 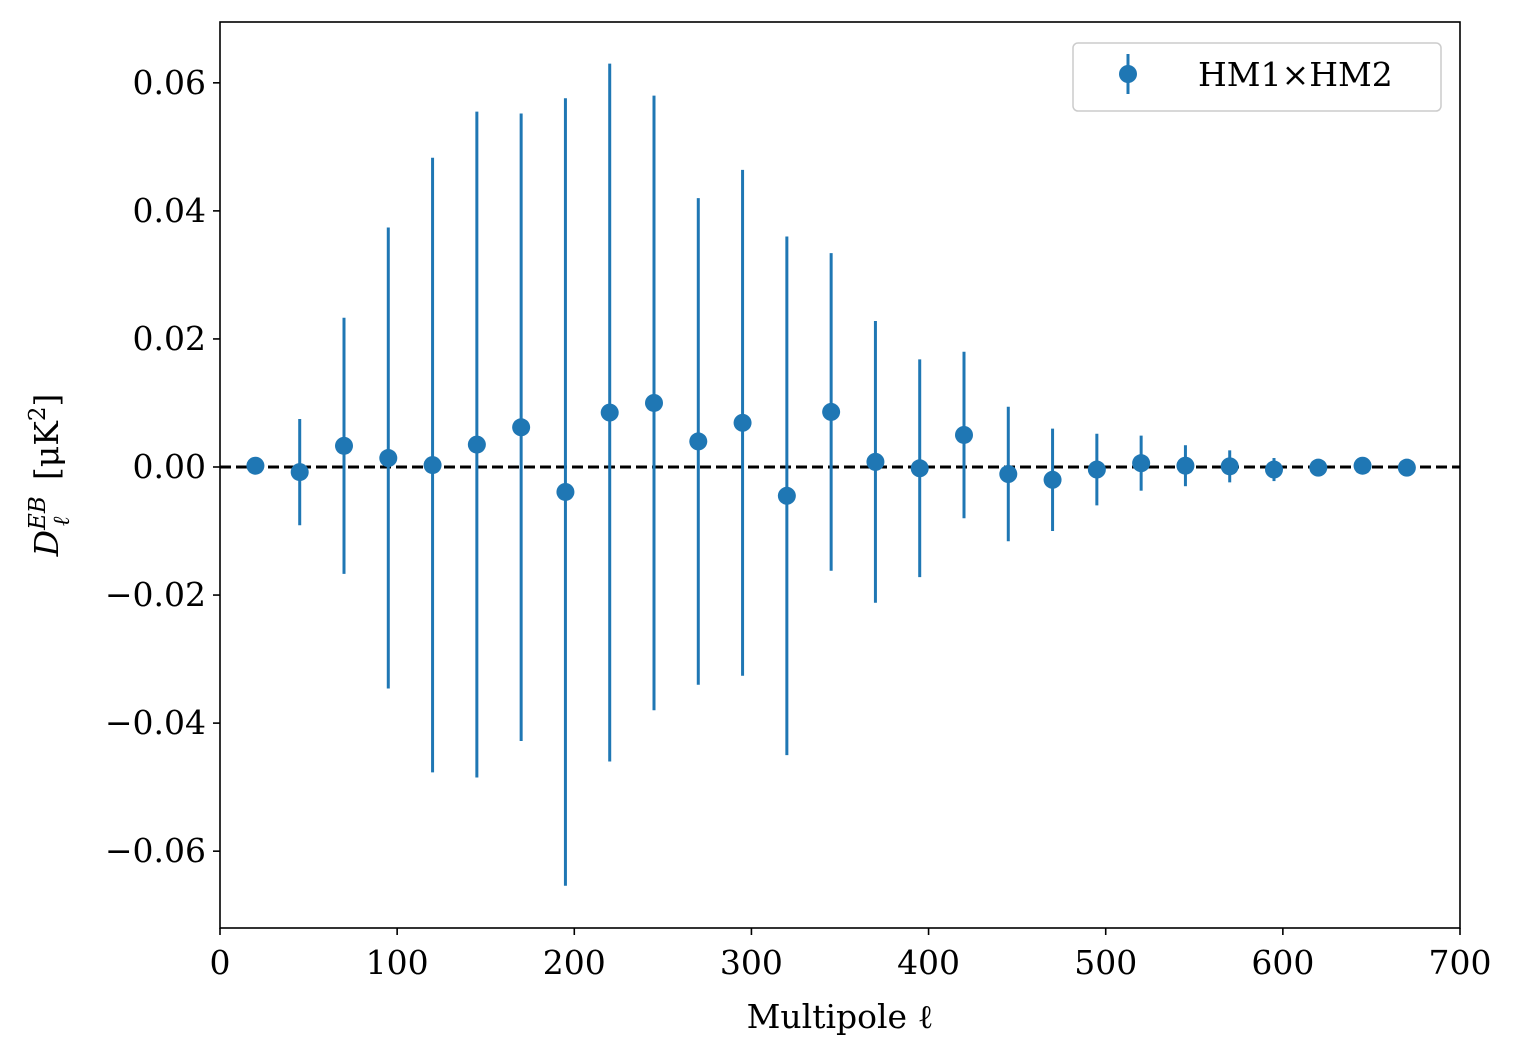 What do you see at coordinates (1460, 962) in the screenshot?
I see `x-tick-label: 700` at bounding box center [1460, 962].